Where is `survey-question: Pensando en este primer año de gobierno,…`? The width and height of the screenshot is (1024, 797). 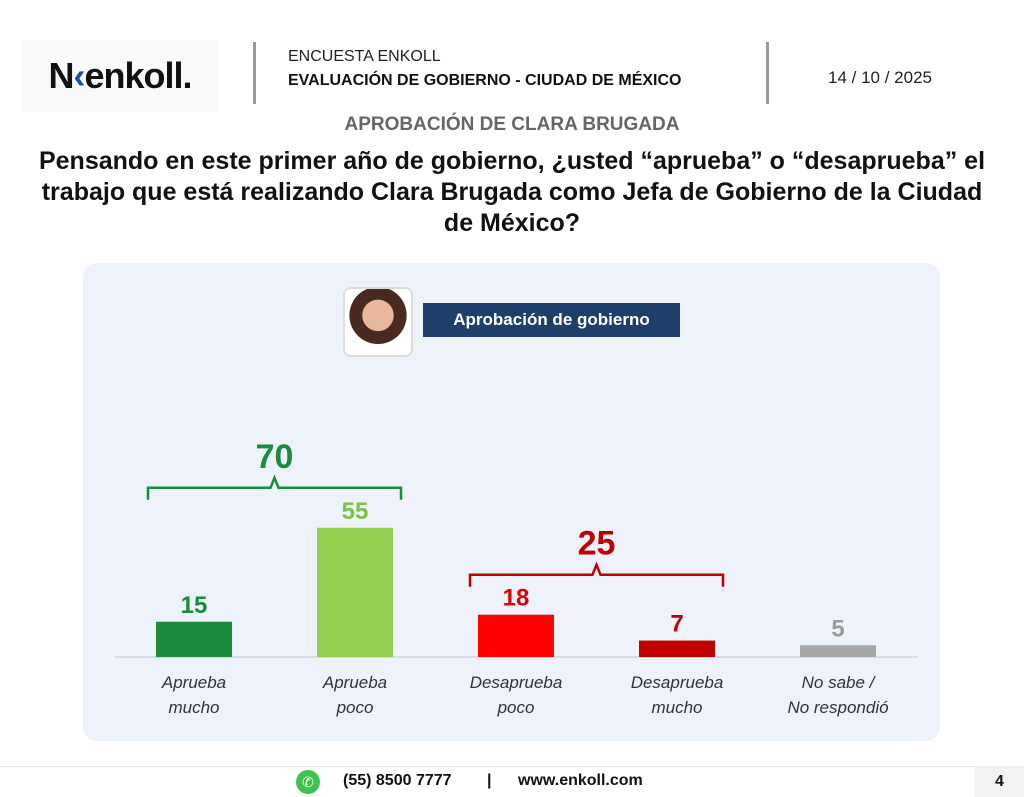 survey-question: Pensando en este primer año de gobierno,… is located at coordinates (512, 192).